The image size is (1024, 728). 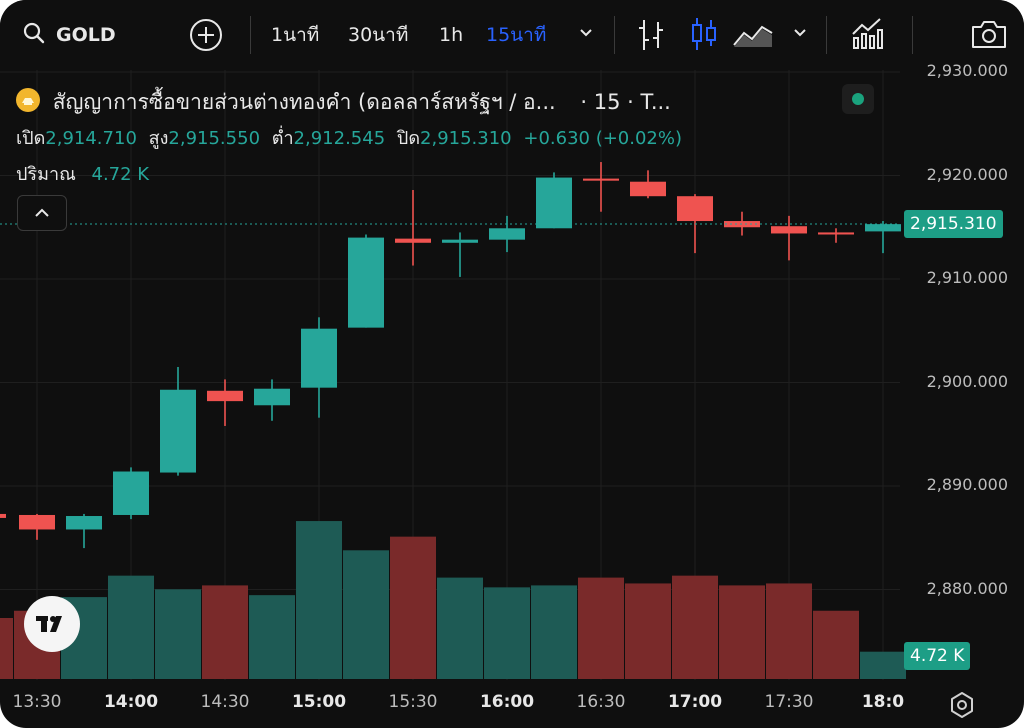 I want to click on interval-1min: 1นาที, so click(x=295, y=35).